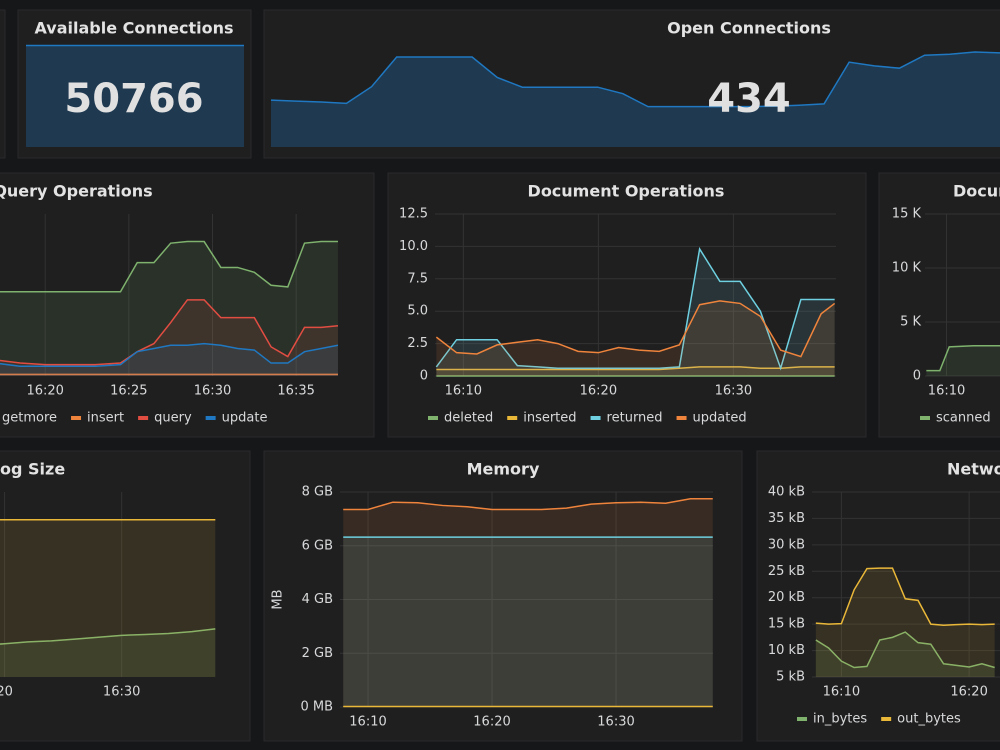  Describe the element at coordinates (417, 343) in the screenshot. I see `y-tick-label: 2.5` at that location.